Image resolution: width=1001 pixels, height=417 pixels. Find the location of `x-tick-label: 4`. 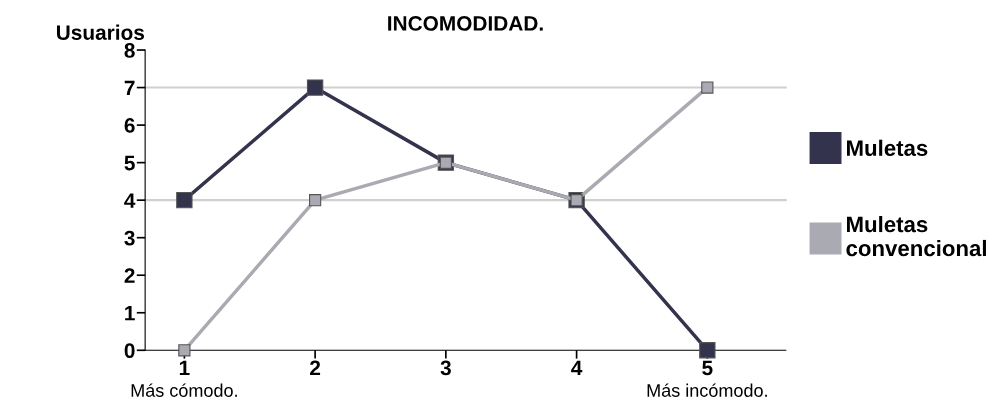

x-tick-label: 4 is located at coordinates (577, 368).